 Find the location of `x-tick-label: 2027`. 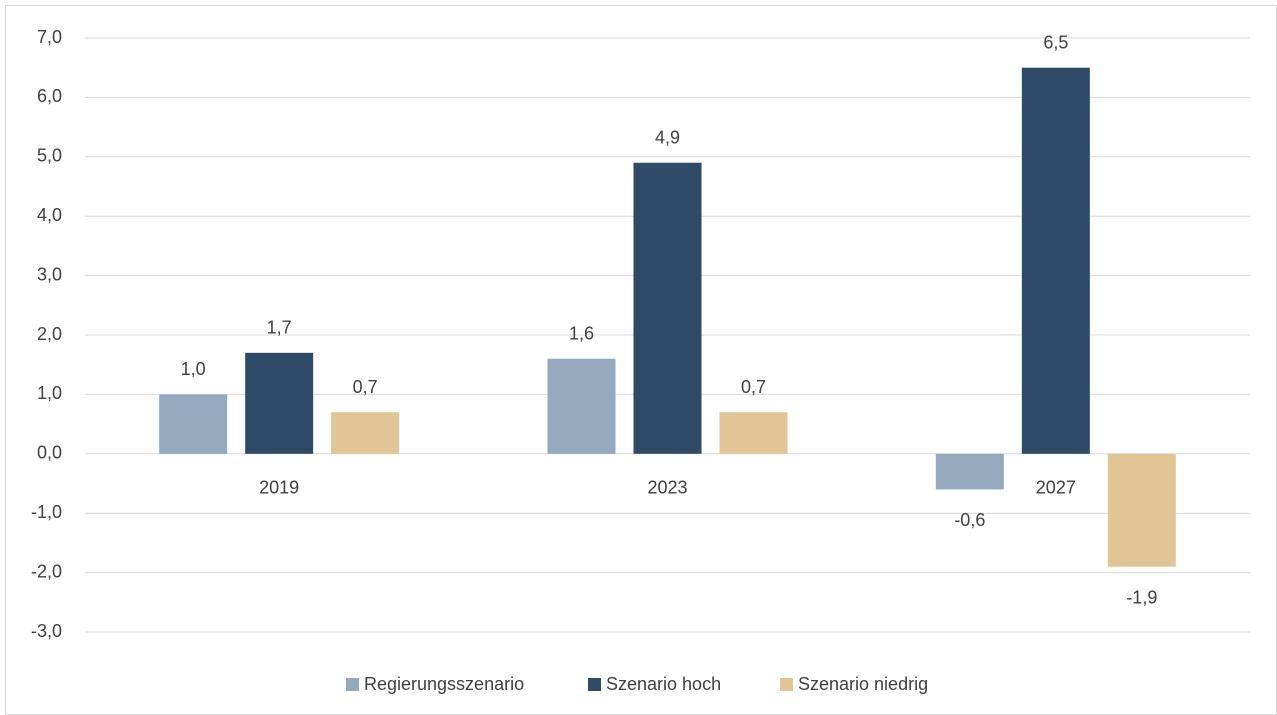

x-tick-label: 2027 is located at coordinates (1056, 488).